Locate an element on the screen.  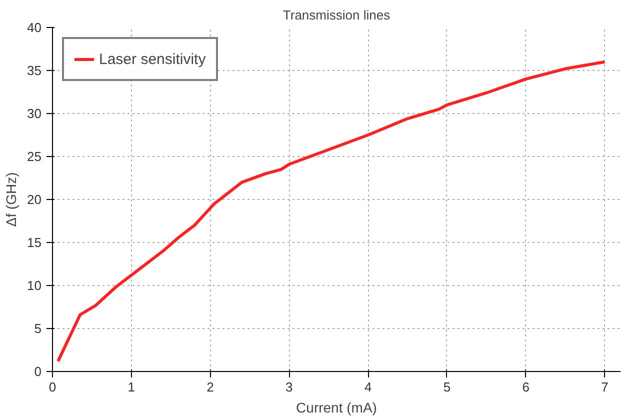
y-tick-label: 20 is located at coordinates (34, 199).